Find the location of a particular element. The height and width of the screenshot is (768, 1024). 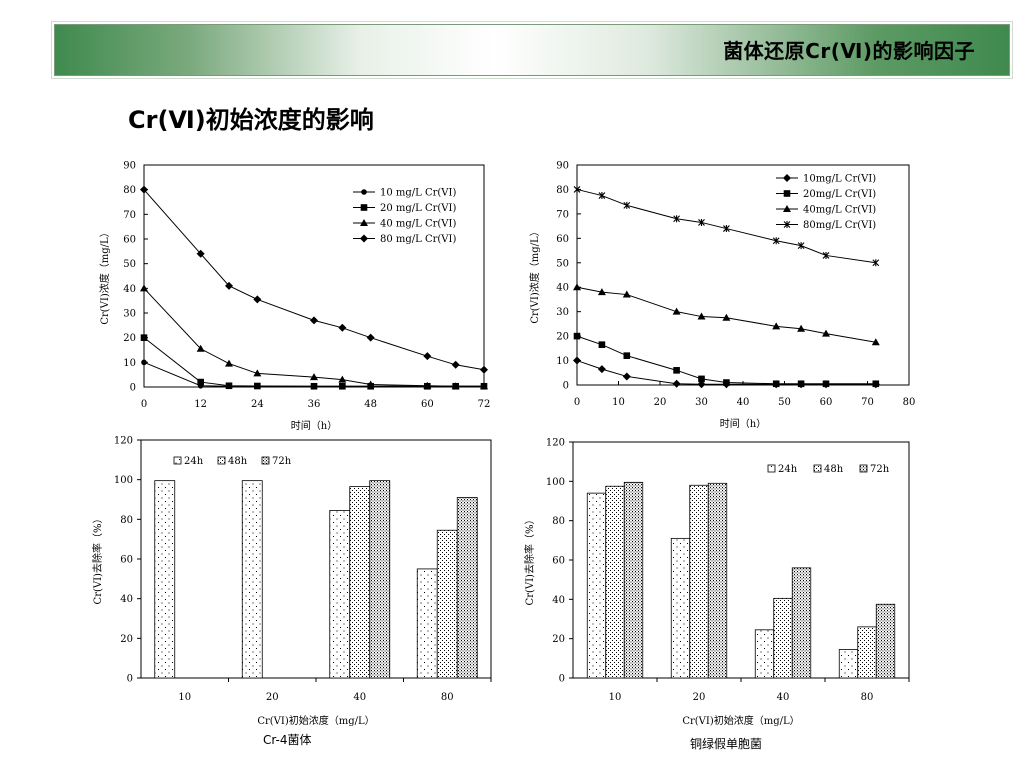

x-tick-label: 60 is located at coordinates (826, 402).